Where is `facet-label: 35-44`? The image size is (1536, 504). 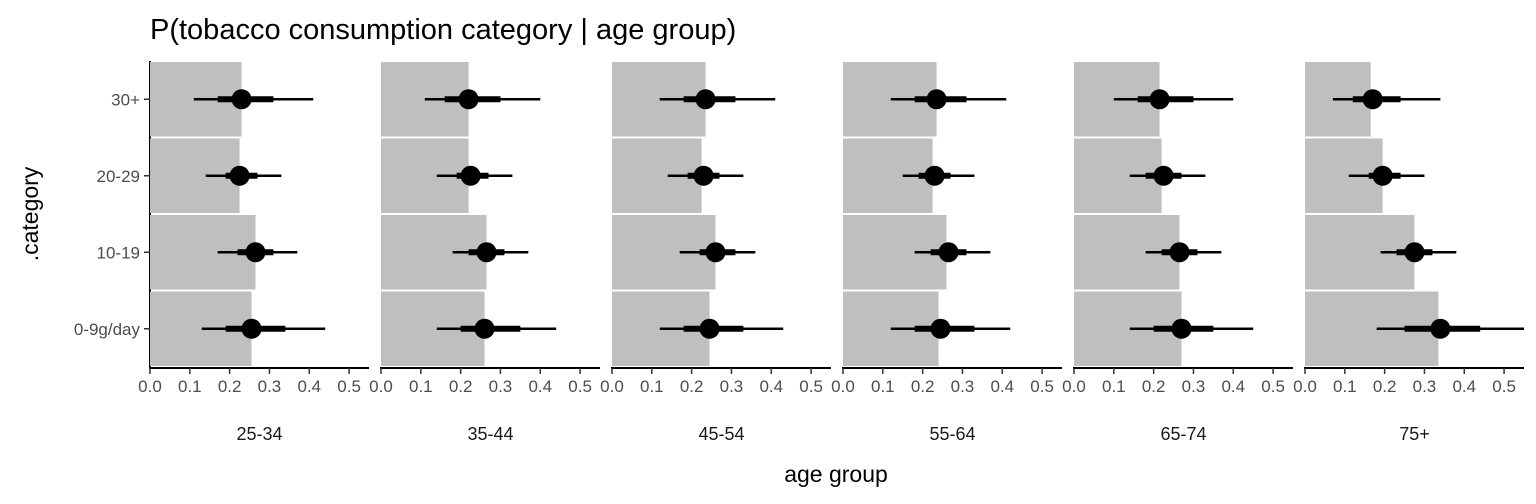
facet-label: 35-44 is located at coordinates (490, 434).